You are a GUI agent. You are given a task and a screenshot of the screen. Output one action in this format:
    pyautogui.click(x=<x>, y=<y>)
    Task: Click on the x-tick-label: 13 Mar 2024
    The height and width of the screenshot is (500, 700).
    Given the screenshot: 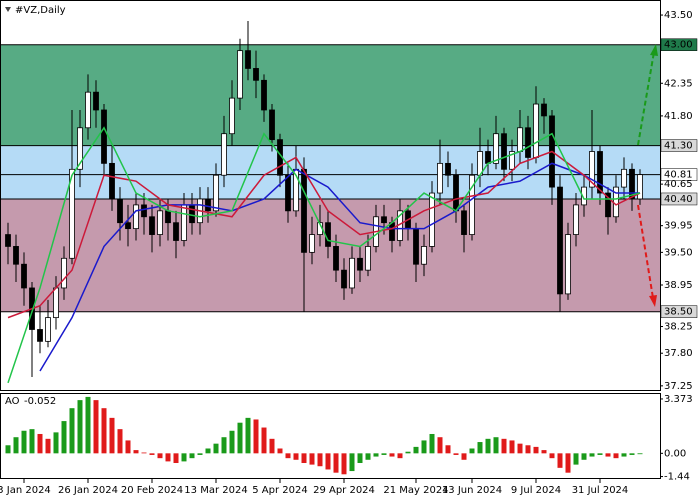 What is the action you would take?
    pyautogui.click(x=215, y=490)
    